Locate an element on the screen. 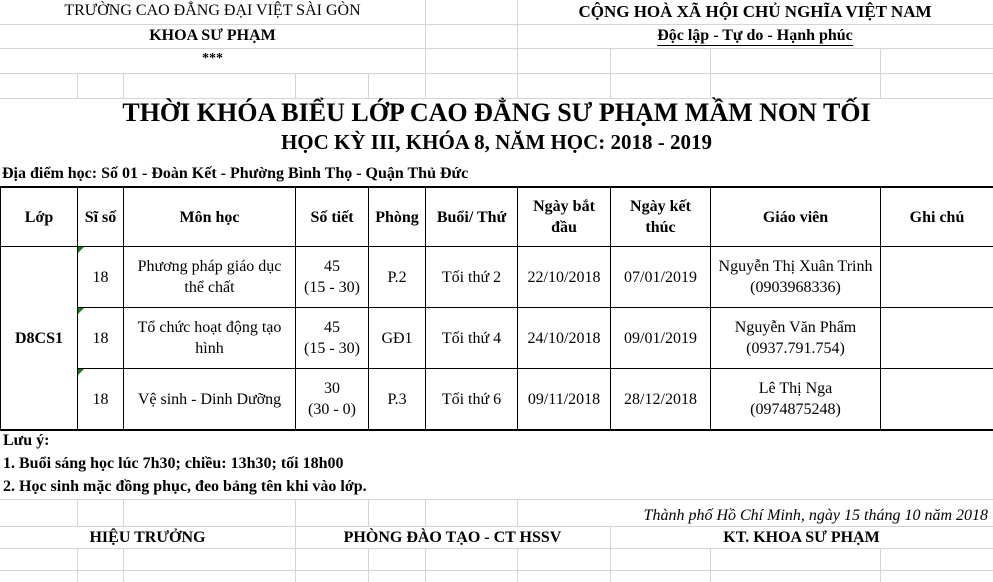  start-date-cell: 09/11/2018 is located at coordinates (564, 399).